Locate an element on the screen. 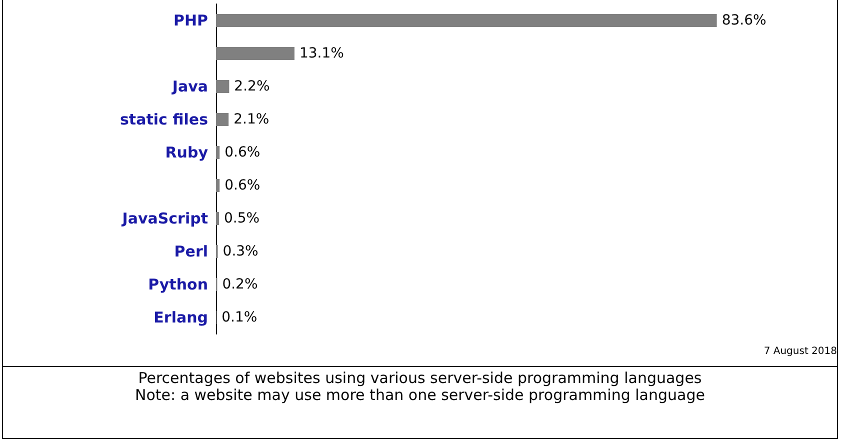 The width and height of the screenshot is (841, 441). data-label: 13.1% is located at coordinates (321, 54).